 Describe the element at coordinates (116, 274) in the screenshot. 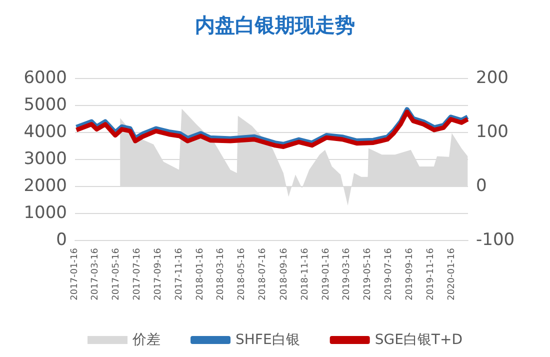

I see `x-tick-label: 2017-05-16` at that location.